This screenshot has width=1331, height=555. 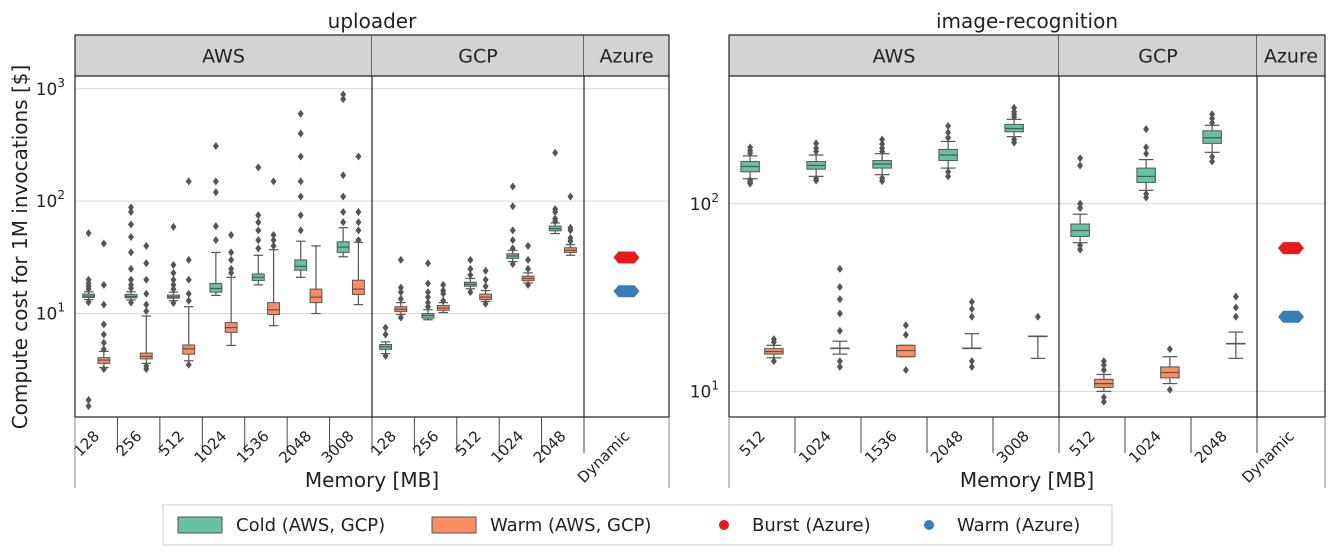 What do you see at coordinates (1291, 57) in the screenshot?
I see `facet-header-label: Azure` at bounding box center [1291, 57].